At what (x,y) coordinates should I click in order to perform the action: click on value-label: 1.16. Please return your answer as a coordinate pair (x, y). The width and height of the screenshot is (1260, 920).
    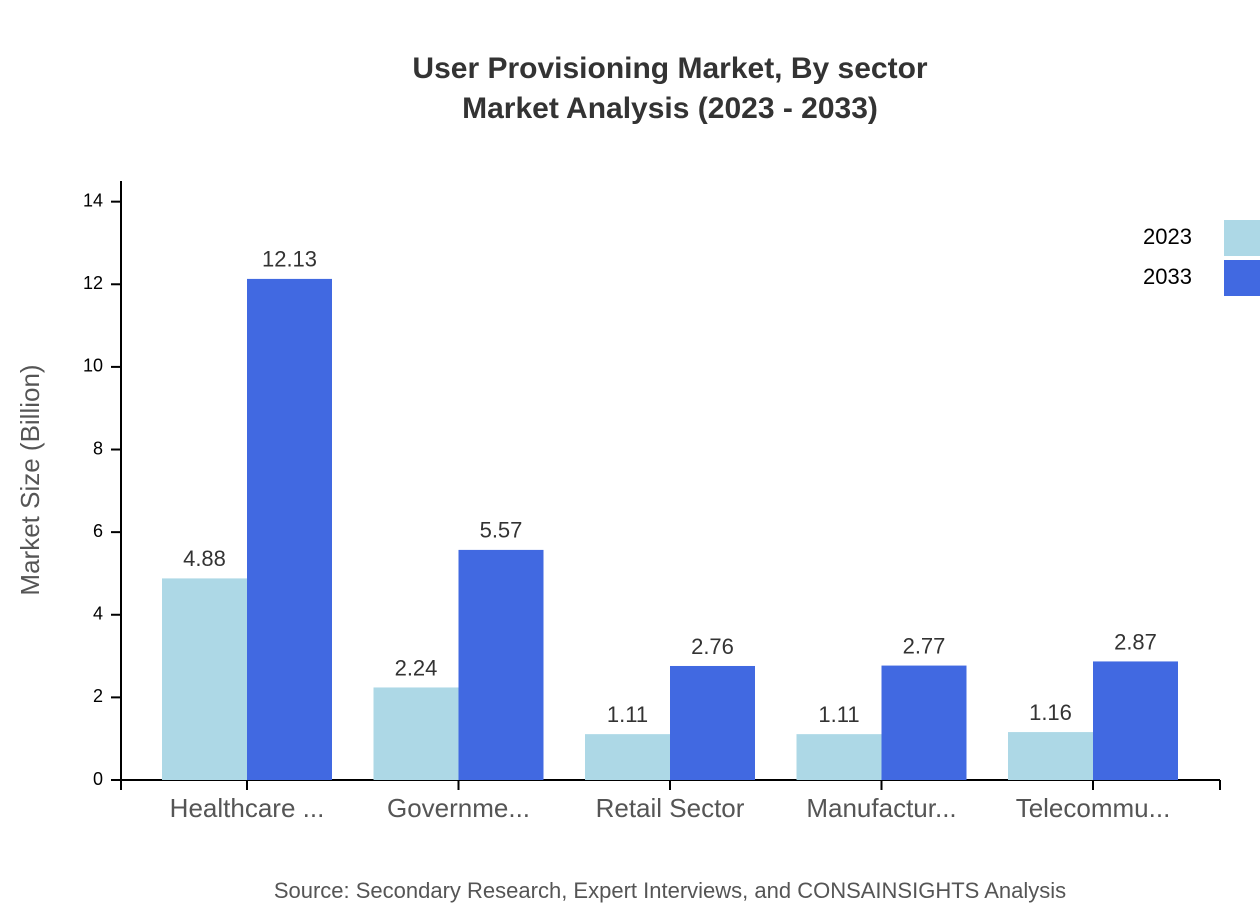
    Looking at the image, I should click on (1050, 712).